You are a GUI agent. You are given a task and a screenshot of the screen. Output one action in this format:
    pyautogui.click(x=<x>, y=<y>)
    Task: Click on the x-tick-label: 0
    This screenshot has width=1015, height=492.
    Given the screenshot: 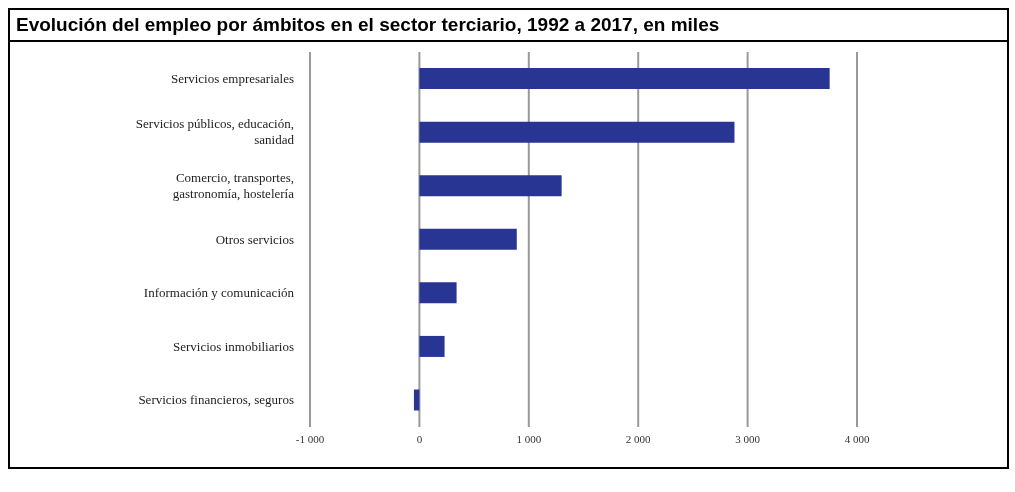 What is the action you would take?
    pyautogui.click(x=419, y=438)
    